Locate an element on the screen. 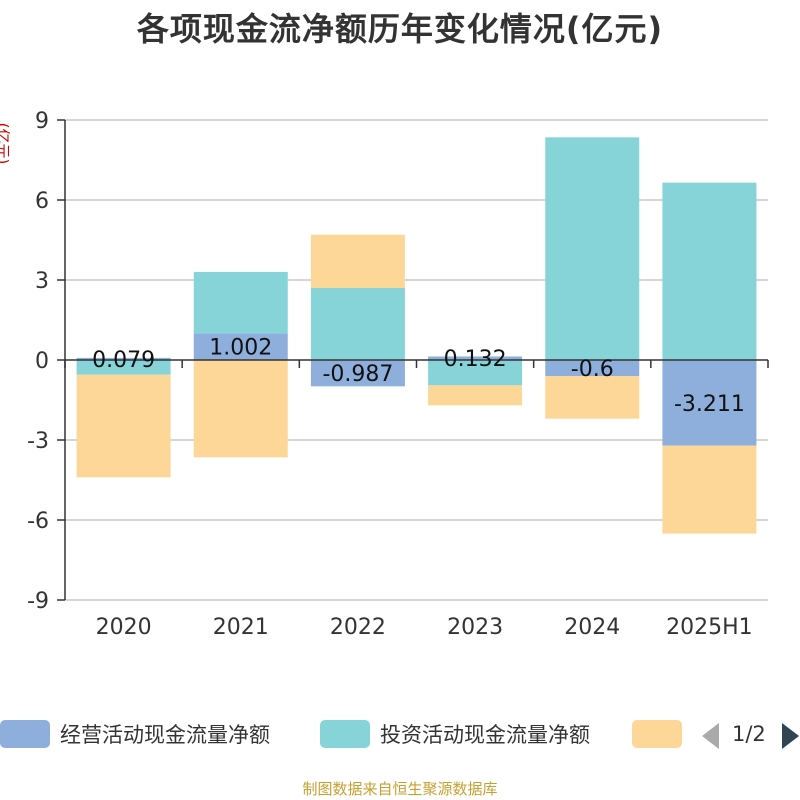 This screenshot has width=800, height=800. legend-next-page-icon is located at coordinates (790, 736).